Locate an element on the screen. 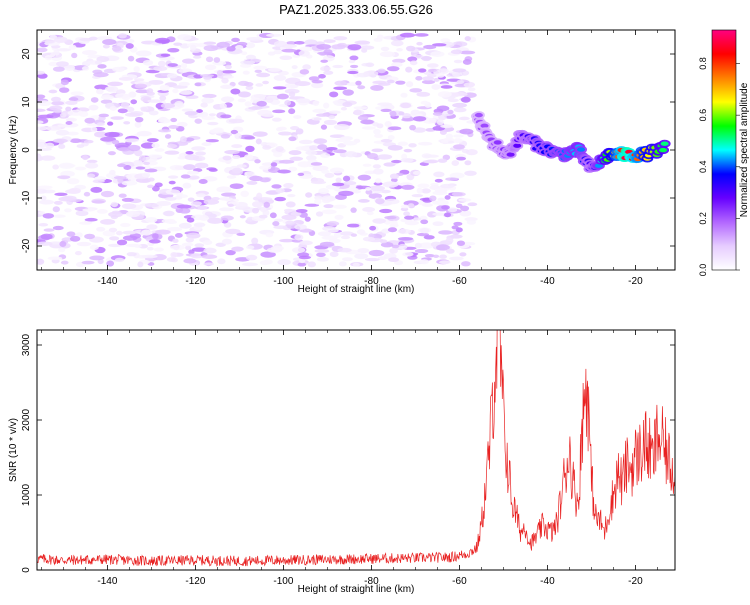 The height and width of the screenshot is (605, 750). x-tick-label: -40 is located at coordinates (547, 581).